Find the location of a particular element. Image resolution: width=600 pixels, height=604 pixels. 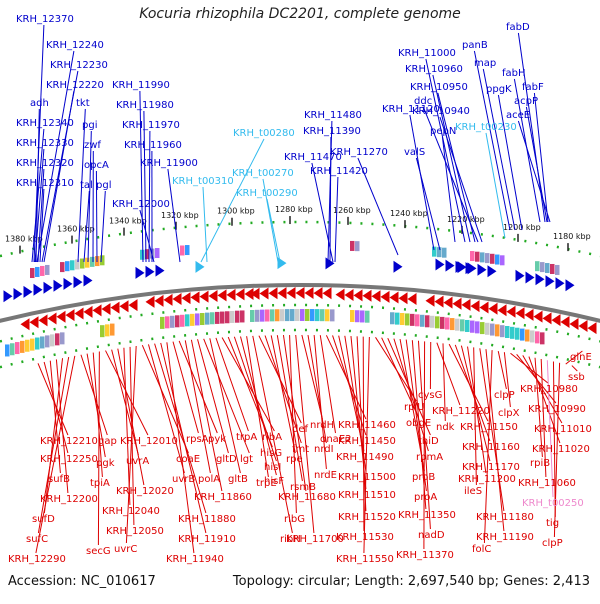

bottom-gene-label: def is located at coordinates (300, 429).